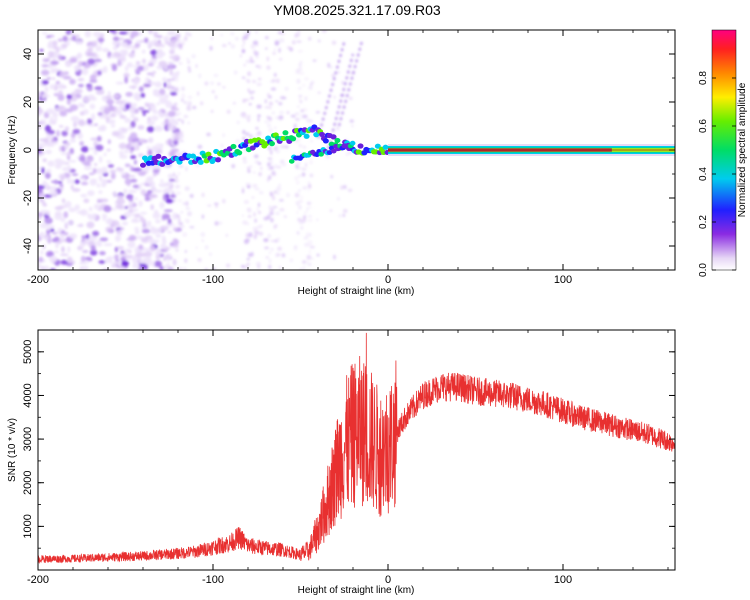 Image resolution: width=750 pixels, height=600 pixels. What do you see at coordinates (717, 174) in the screenshot?
I see `colorbar-ticks: 0.0 0.2 0.4 0.6 0.8` at bounding box center [717, 174].